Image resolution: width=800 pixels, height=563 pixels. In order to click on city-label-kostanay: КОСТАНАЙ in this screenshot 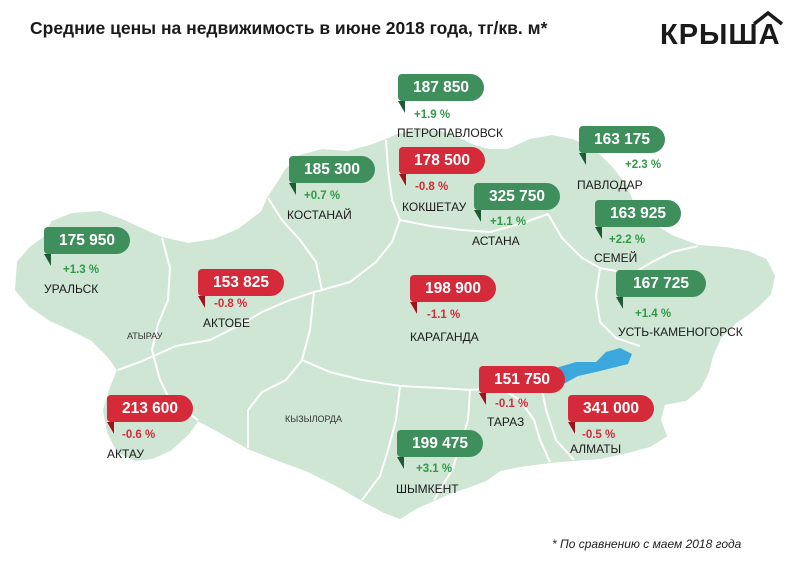, I will do `click(319, 215)`.